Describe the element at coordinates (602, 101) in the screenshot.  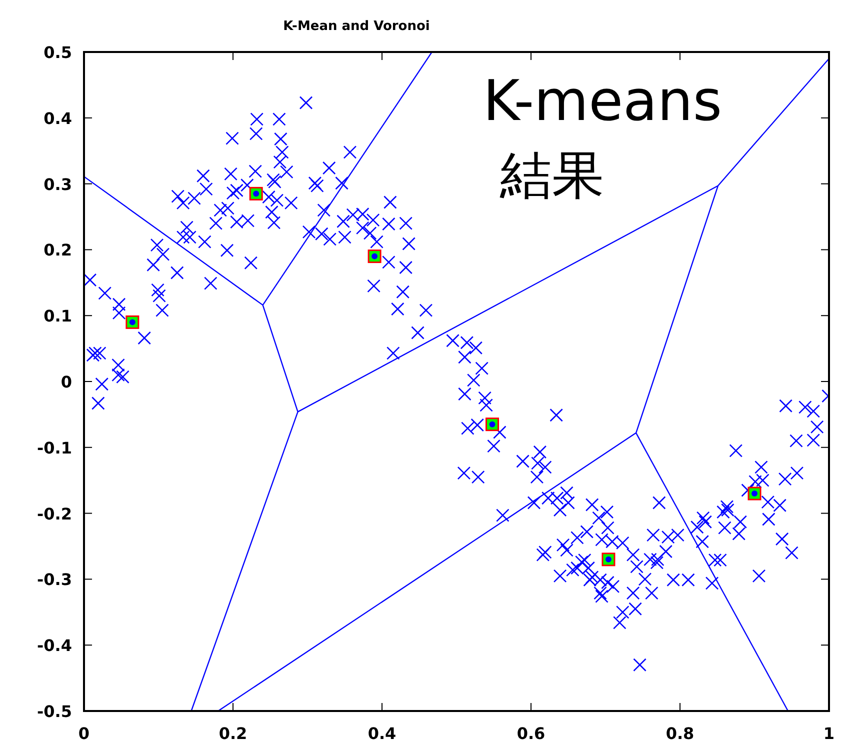
I see `annotation: K-means` at that location.